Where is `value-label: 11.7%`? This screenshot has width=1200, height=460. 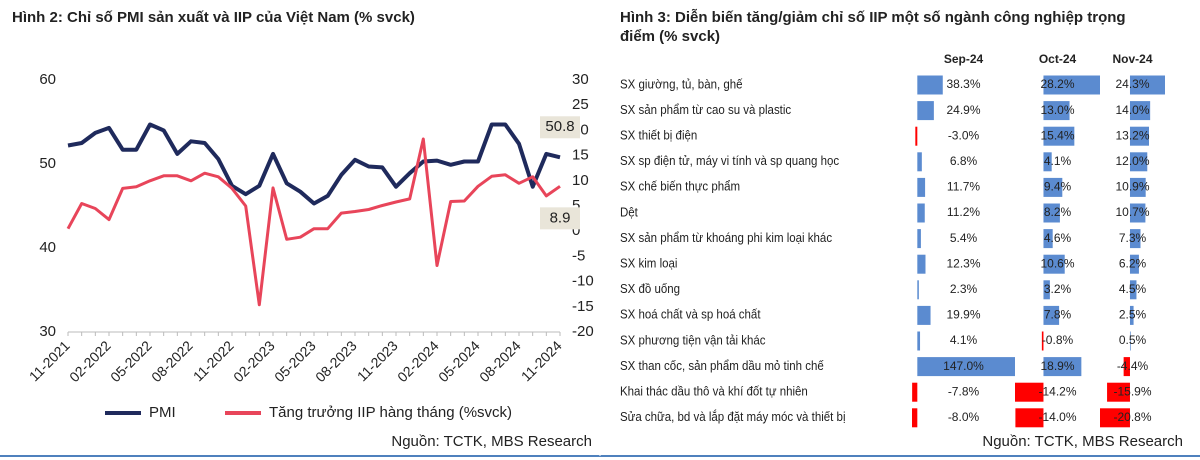
value-label: 11.7% is located at coordinates (963, 187).